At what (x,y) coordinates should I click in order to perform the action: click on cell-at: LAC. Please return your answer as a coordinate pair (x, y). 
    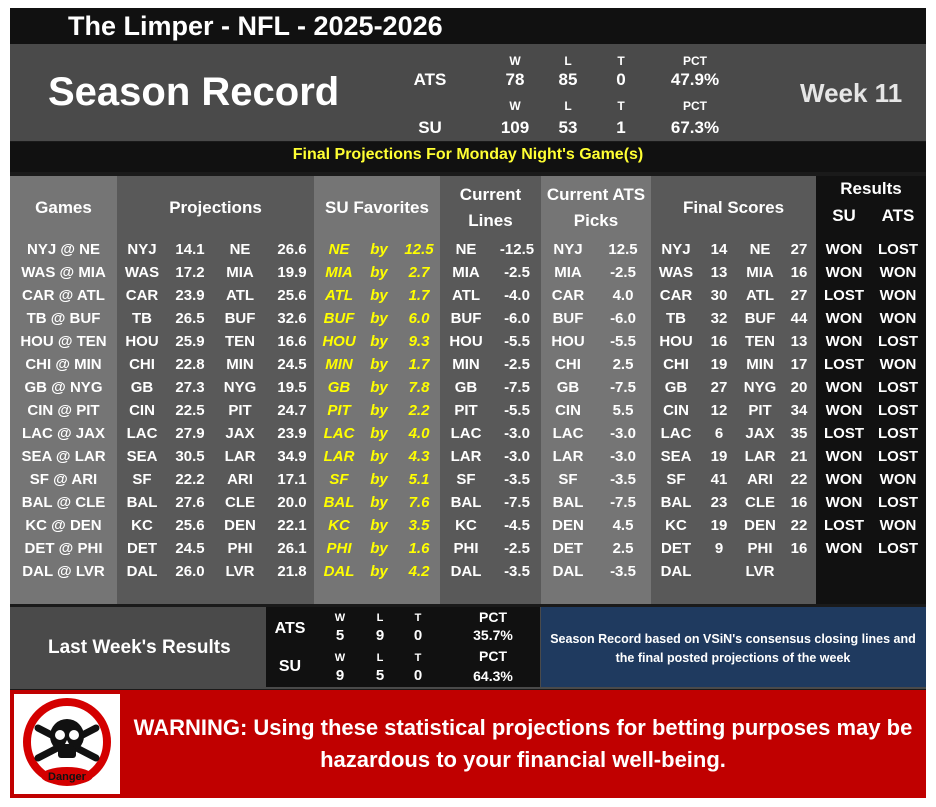
    Looking at the image, I should click on (568, 433).